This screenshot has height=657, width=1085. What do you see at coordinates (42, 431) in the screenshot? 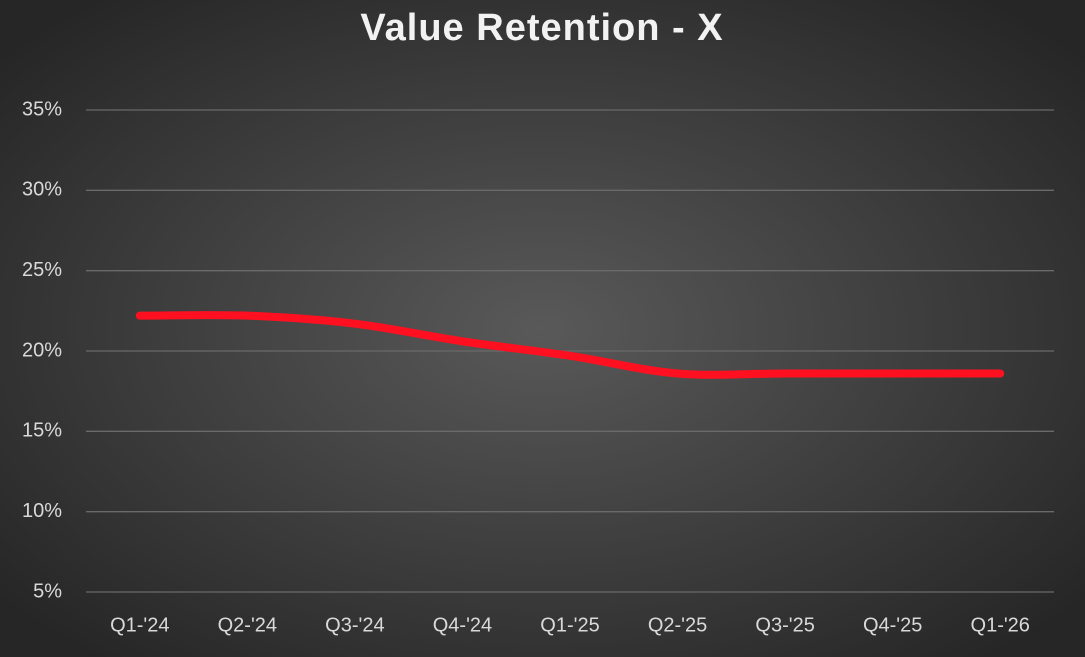
I see `y-tick-label: 15%` at bounding box center [42, 431].